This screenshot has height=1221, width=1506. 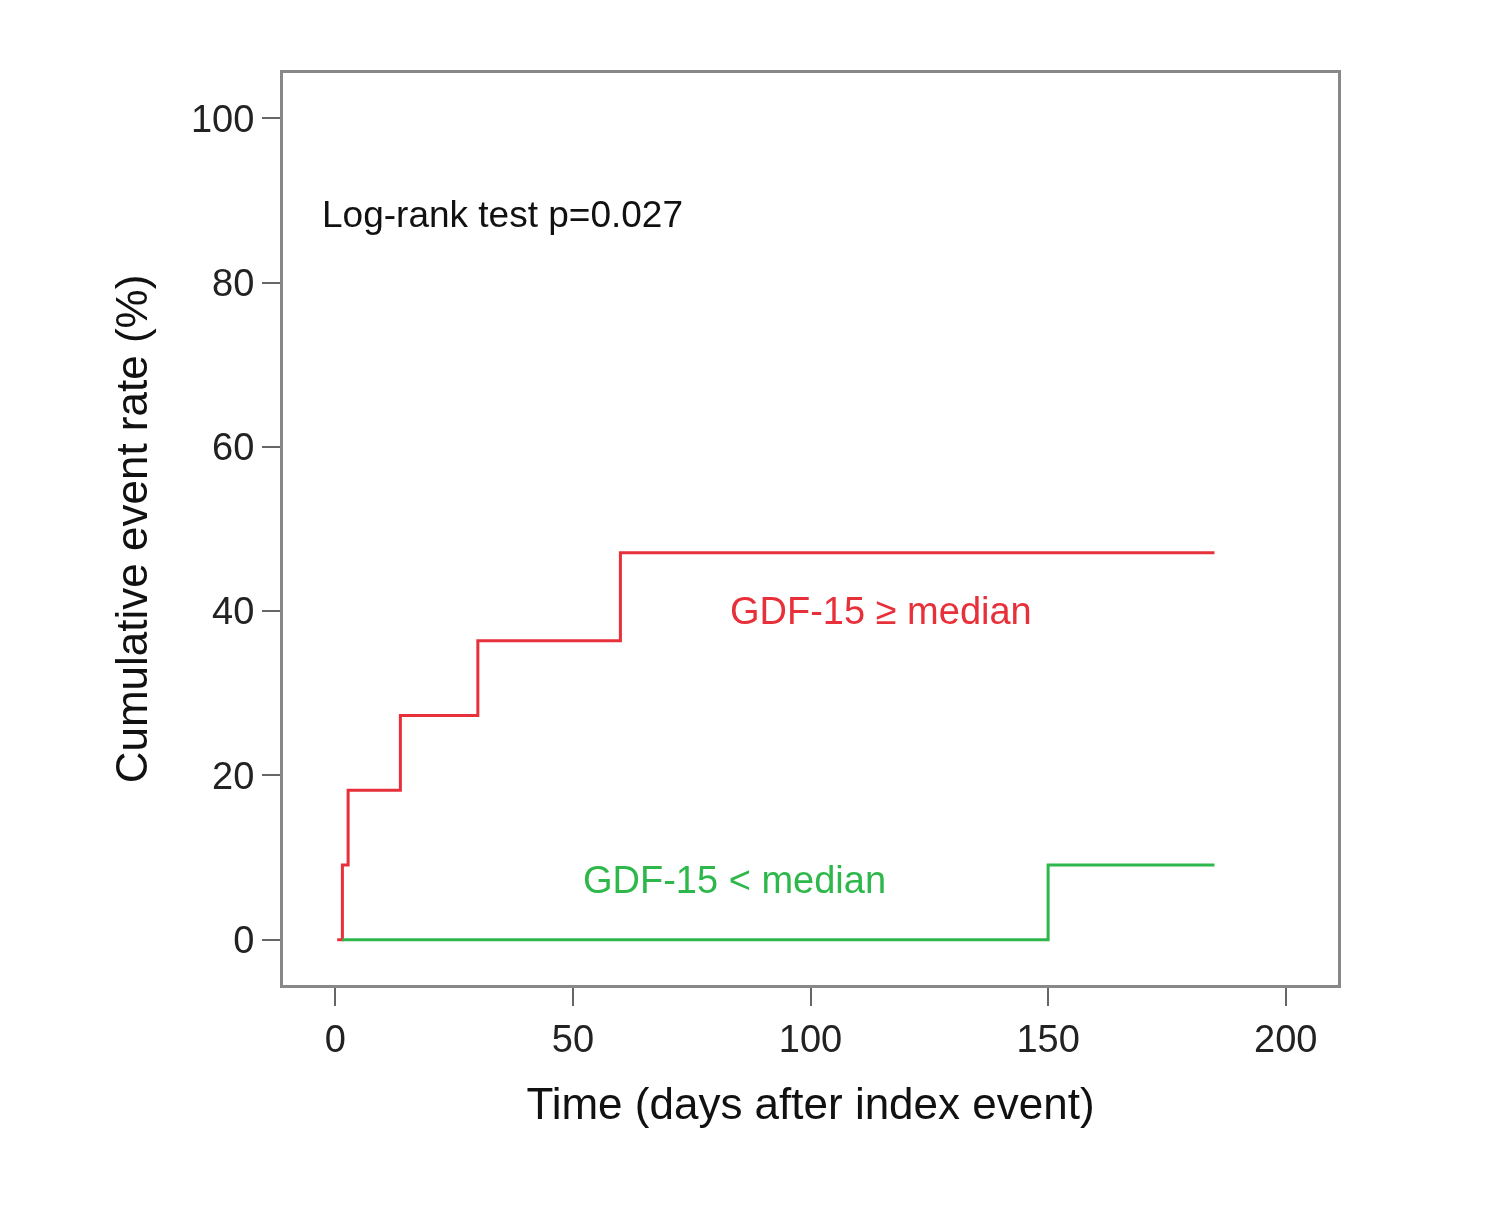 What do you see at coordinates (1286, 1038) in the screenshot?
I see `x-tick-label: 200` at bounding box center [1286, 1038].